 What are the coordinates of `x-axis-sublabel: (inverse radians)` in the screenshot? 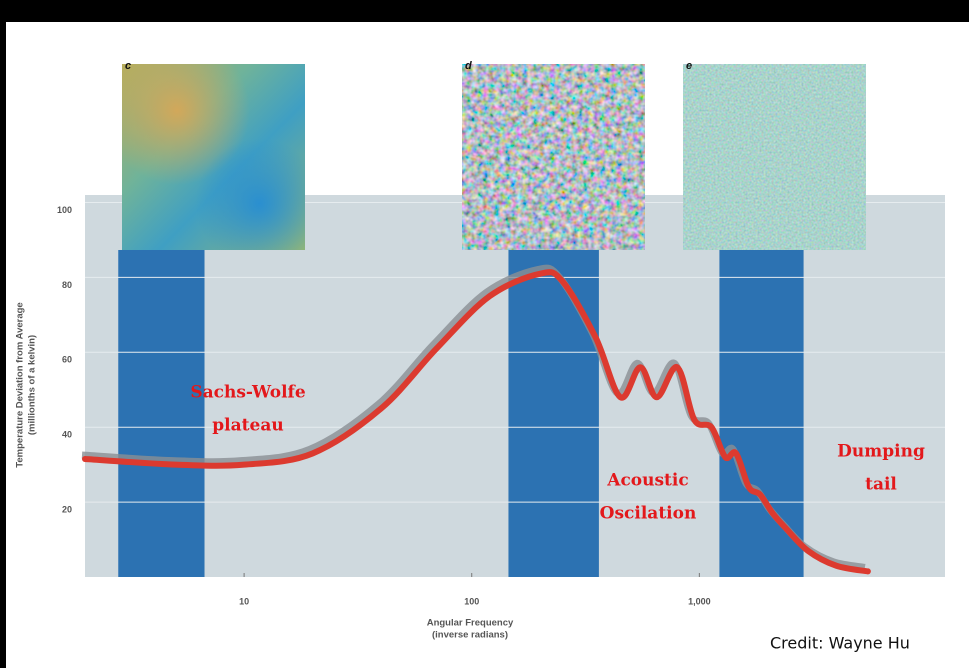 It's located at (470, 635).